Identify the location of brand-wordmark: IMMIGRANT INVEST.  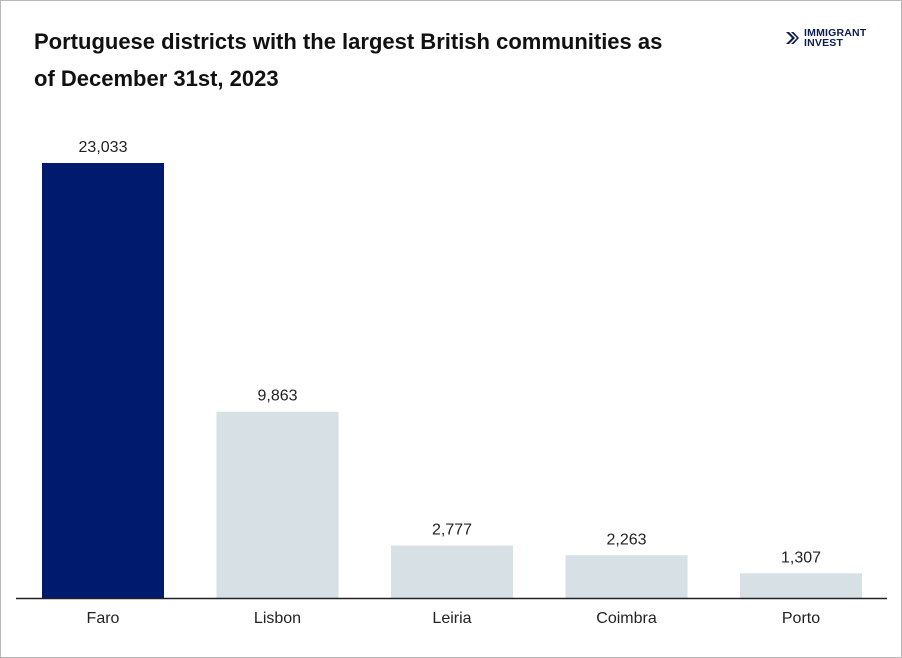
(835, 38).